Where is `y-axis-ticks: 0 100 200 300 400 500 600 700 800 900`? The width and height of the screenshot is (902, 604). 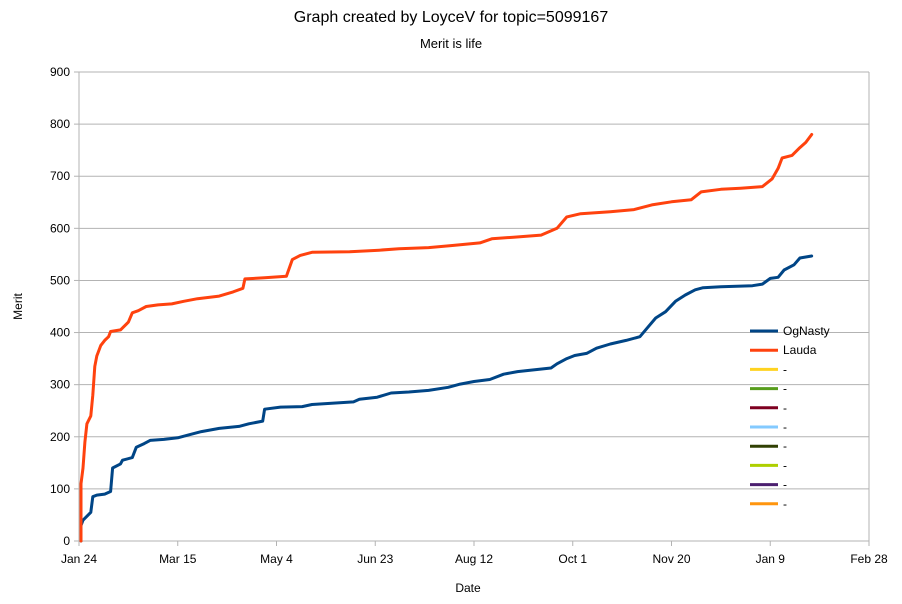 y-axis-ticks: 0 100 200 300 400 500 600 700 800 900 is located at coordinates (64, 306).